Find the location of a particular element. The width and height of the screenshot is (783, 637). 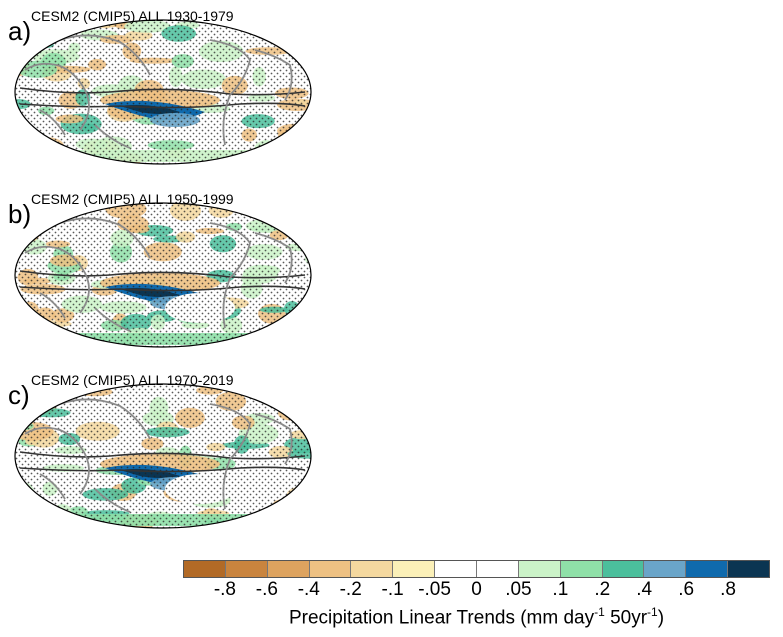

colorbar-tick-label: -.05 is located at coordinates (434, 589).